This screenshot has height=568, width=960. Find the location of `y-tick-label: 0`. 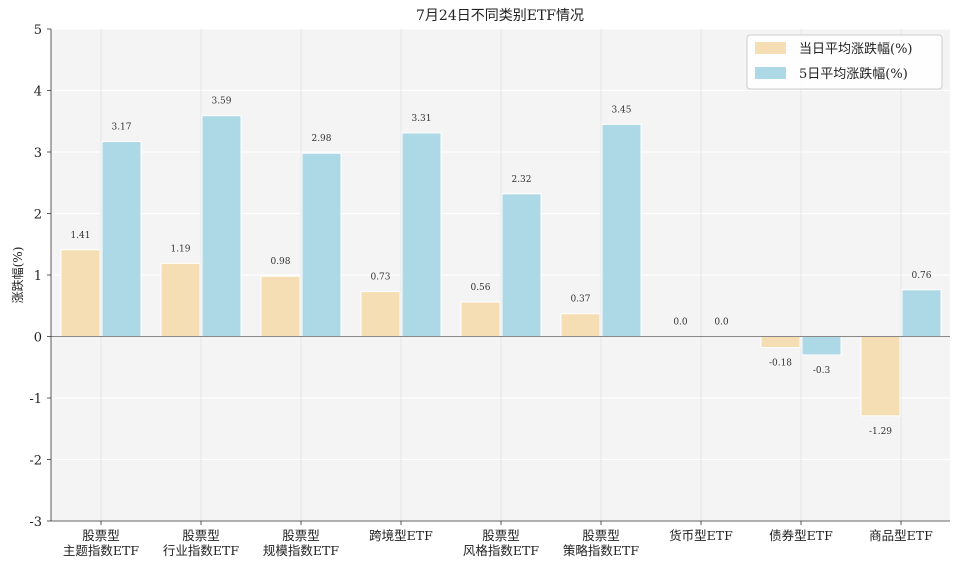

y-tick-label: 0 is located at coordinates (38, 338).